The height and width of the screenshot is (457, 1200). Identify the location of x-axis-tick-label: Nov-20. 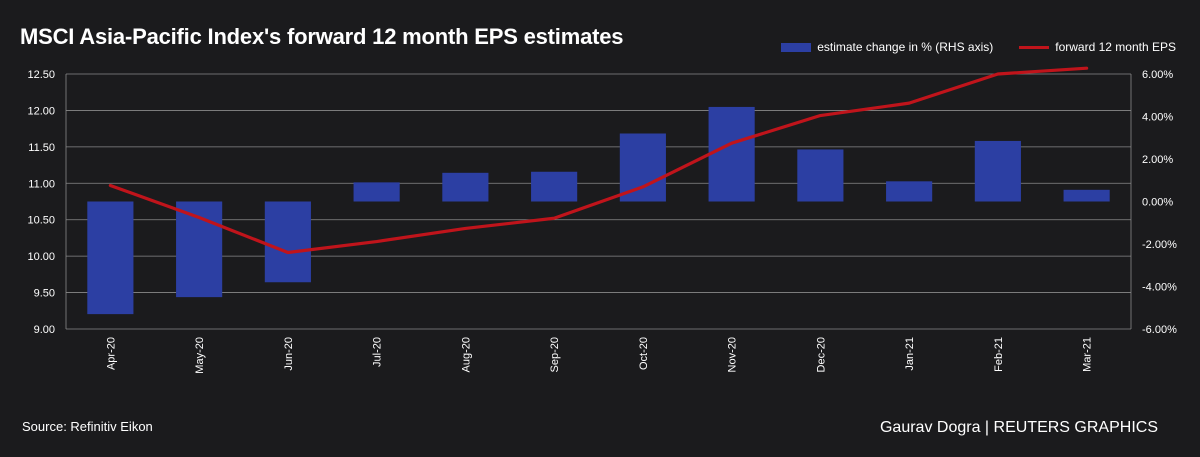
(733, 354).